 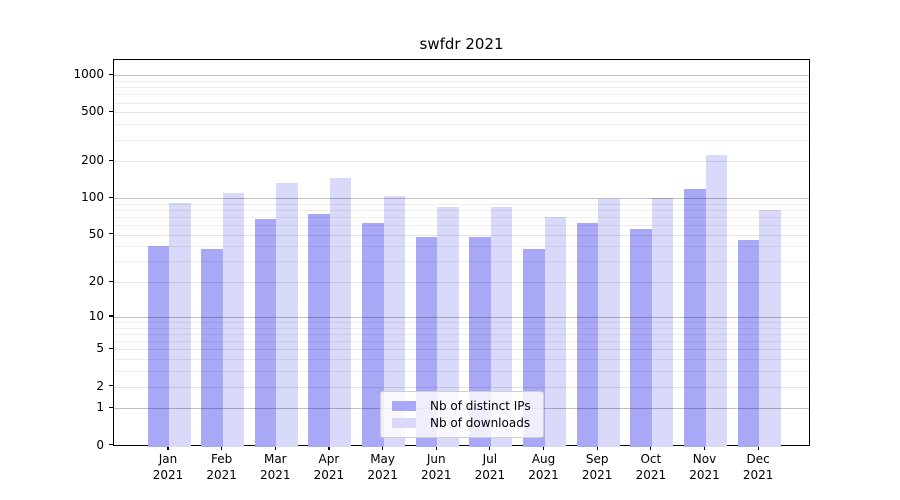 What do you see at coordinates (329, 448) in the screenshot?
I see `x-tick-mark-apr` at bounding box center [329, 448].